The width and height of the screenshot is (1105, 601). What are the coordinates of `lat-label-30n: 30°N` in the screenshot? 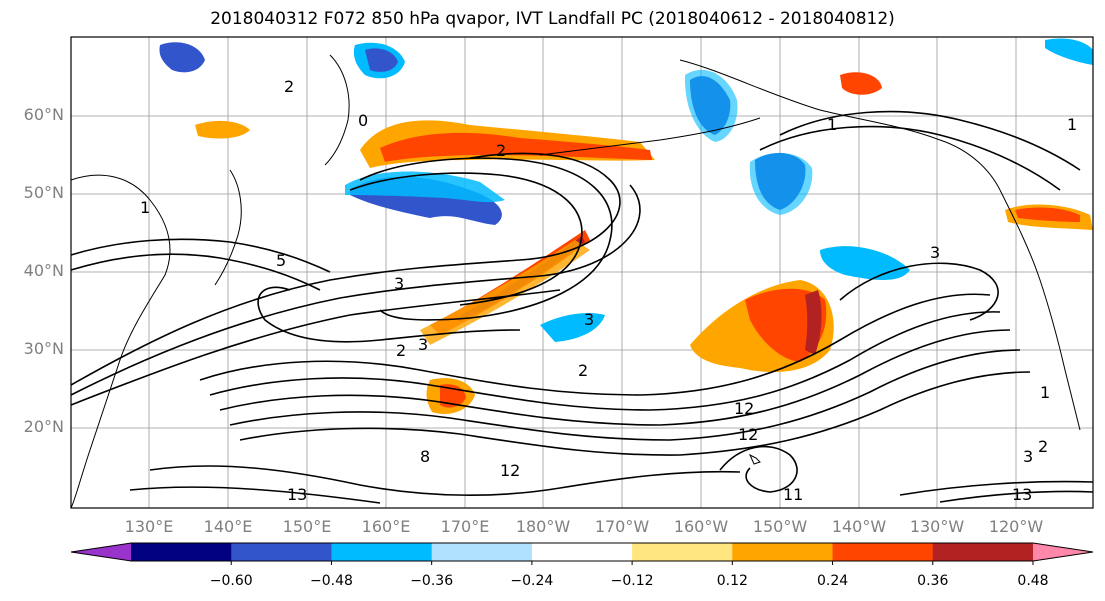 It's located at (43, 348).